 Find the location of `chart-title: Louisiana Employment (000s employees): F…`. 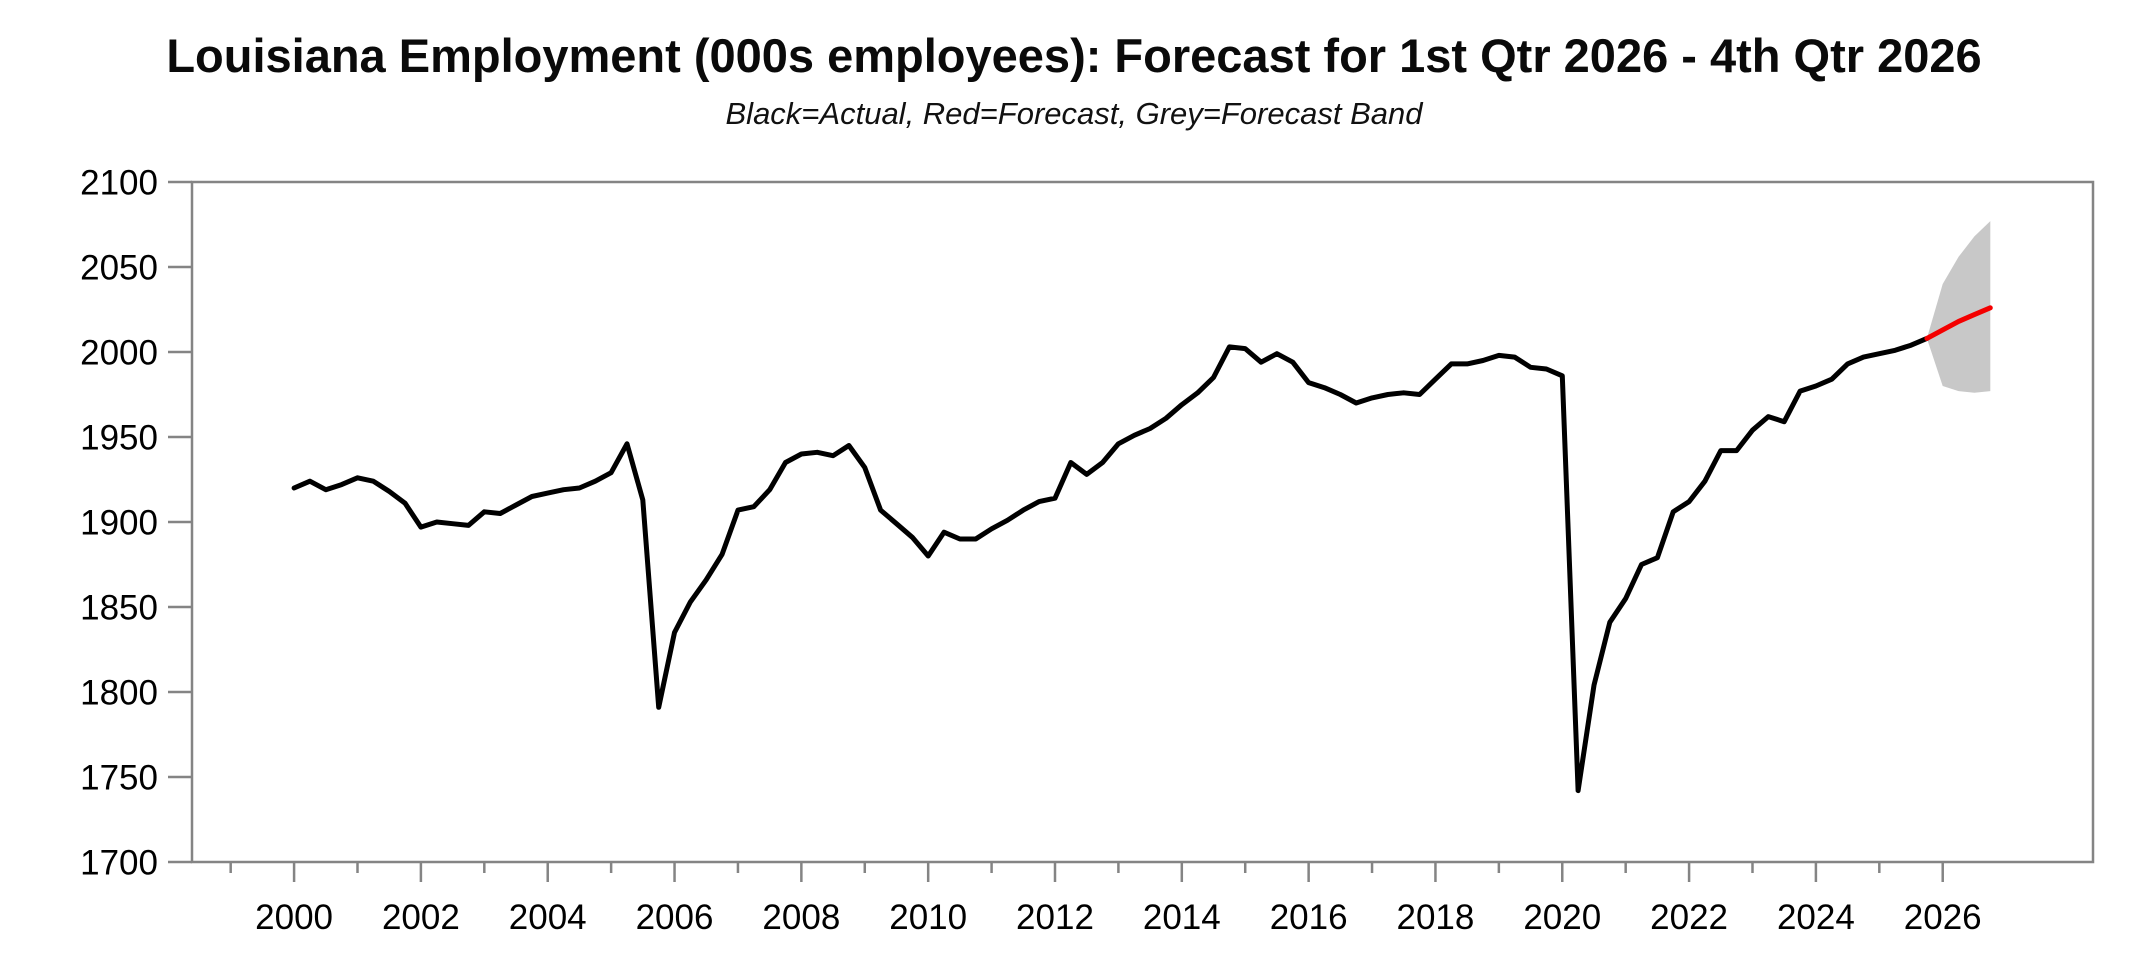

chart-title: Louisiana Employment (000s employees): F… is located at coordinates (1074, 55).